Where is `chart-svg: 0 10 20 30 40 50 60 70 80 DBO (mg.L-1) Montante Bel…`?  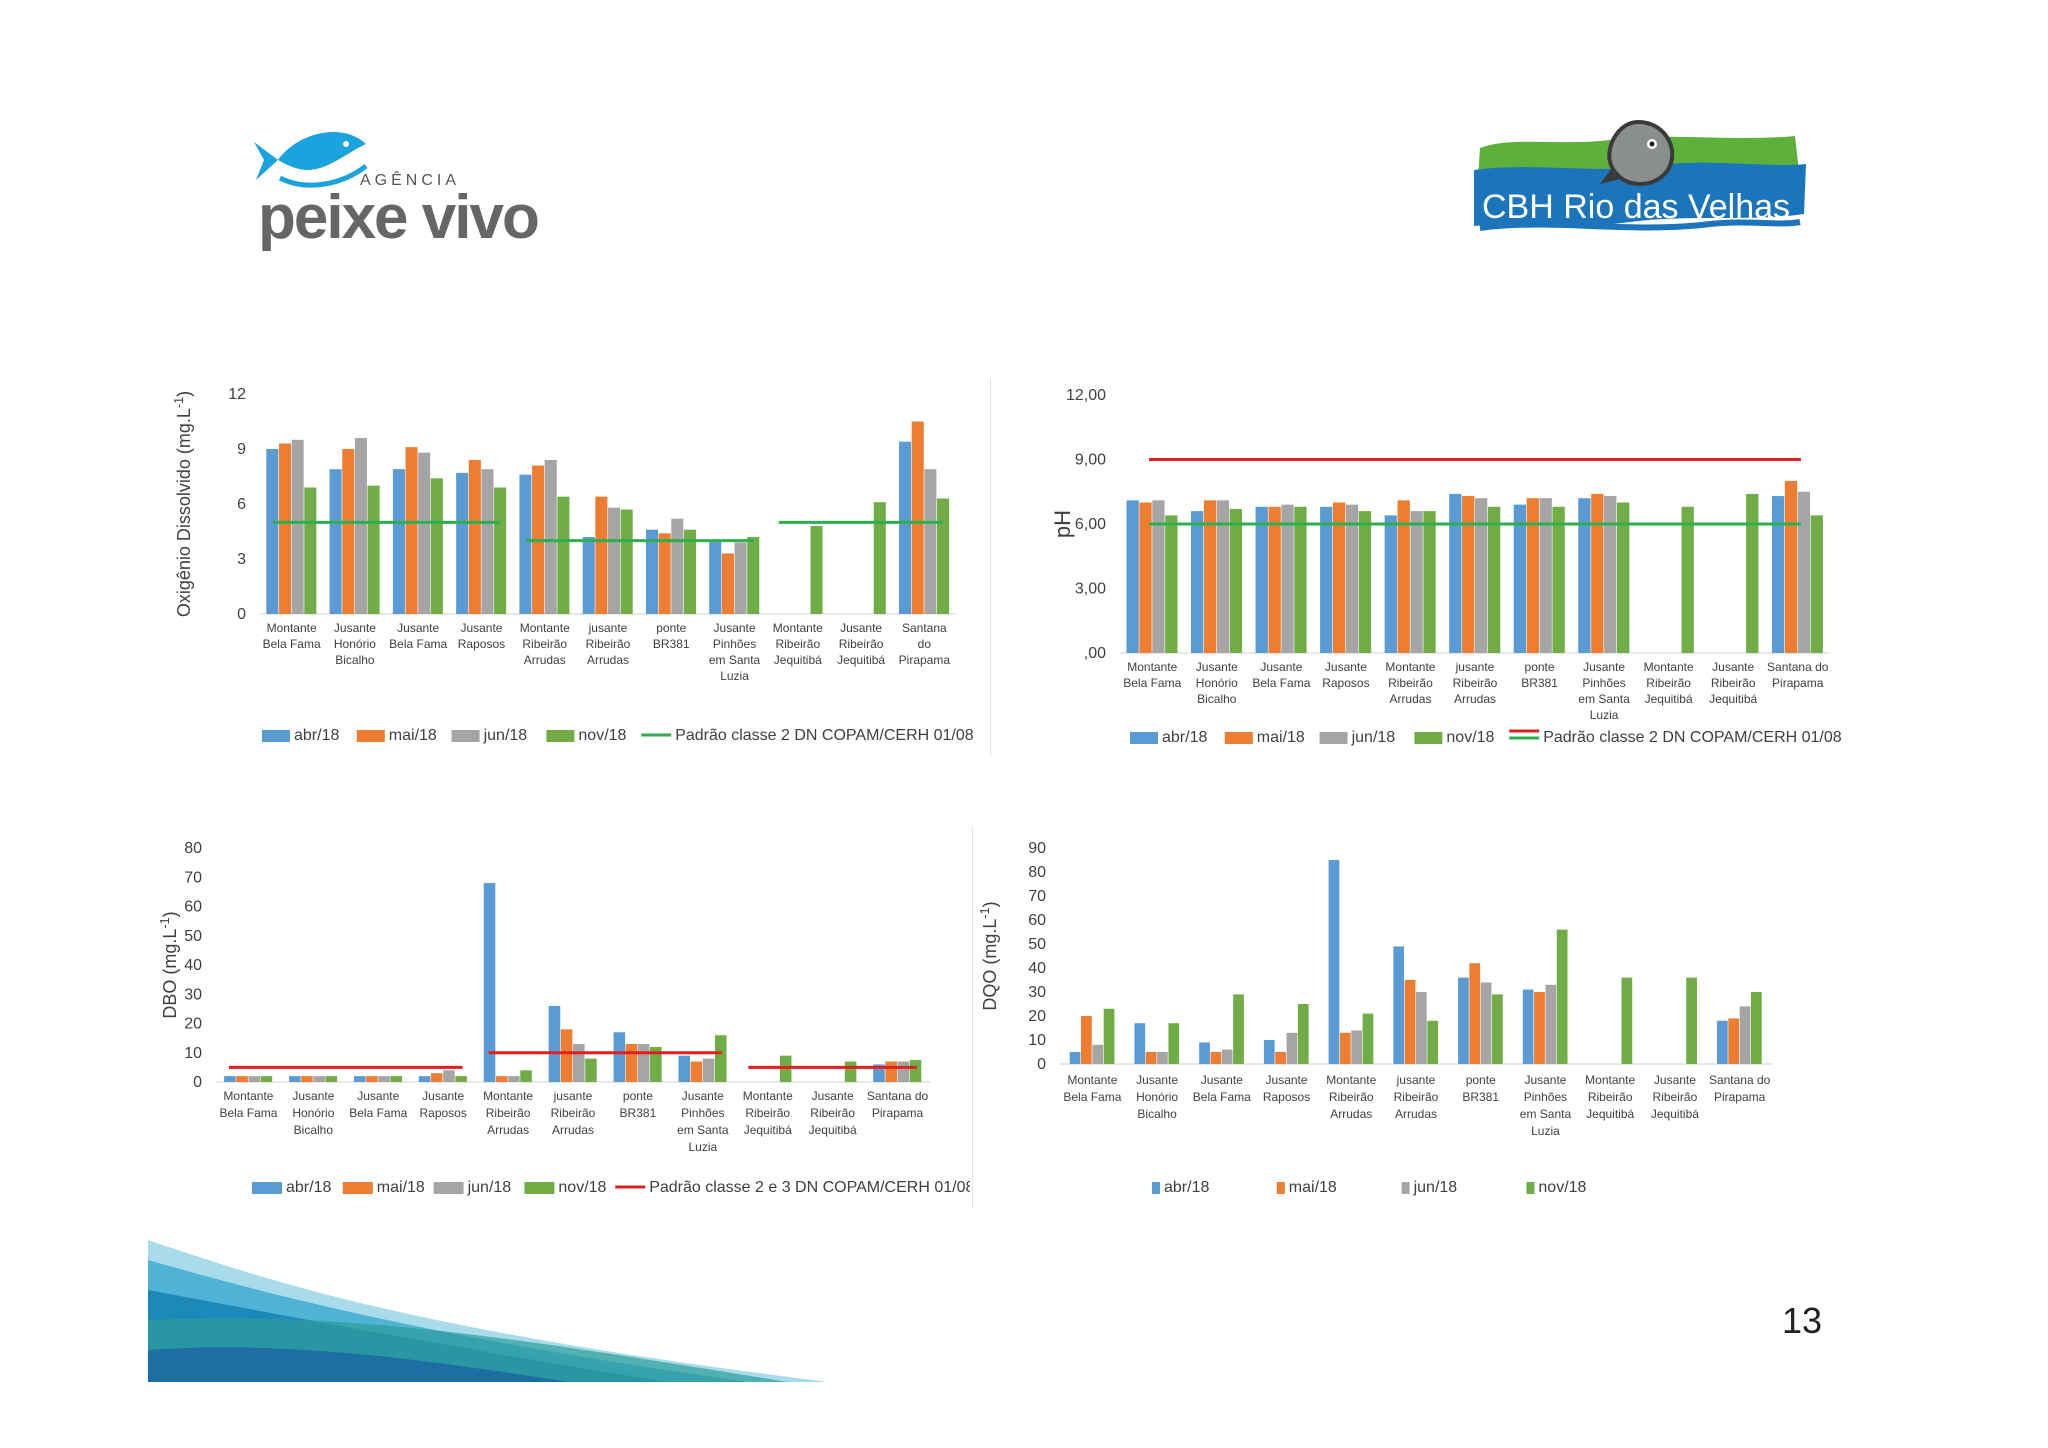 chart-svg: 0 10 20 30 40 50 60 70 80 DBO (mg.L-1) Montante Bel… is located at coordinates (564, 1018).